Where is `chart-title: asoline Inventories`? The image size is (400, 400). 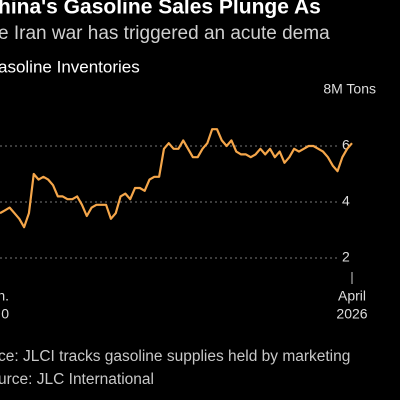
chart-title: asoline Inventories is located at coordinates (70, 66).